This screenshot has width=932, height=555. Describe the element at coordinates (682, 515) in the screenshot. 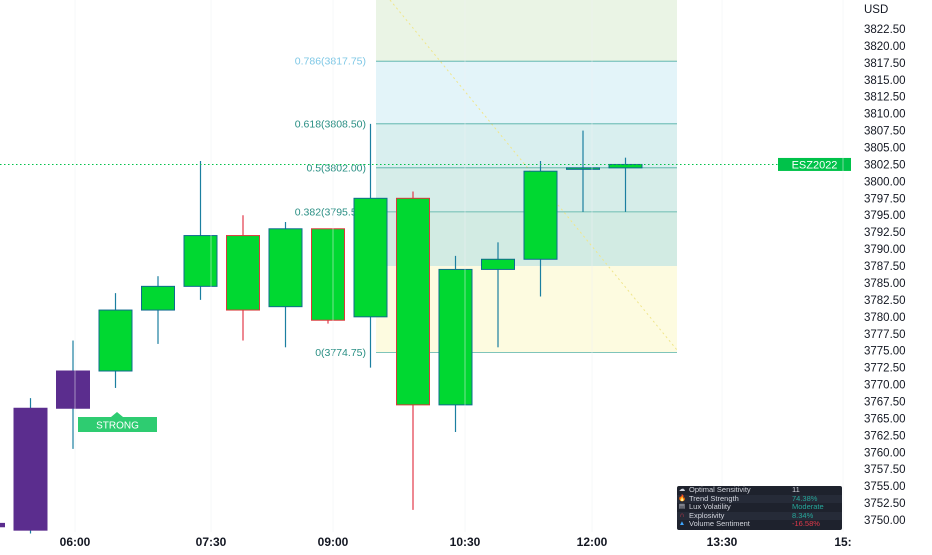

I see `magnet-icon: ∩` at that location.